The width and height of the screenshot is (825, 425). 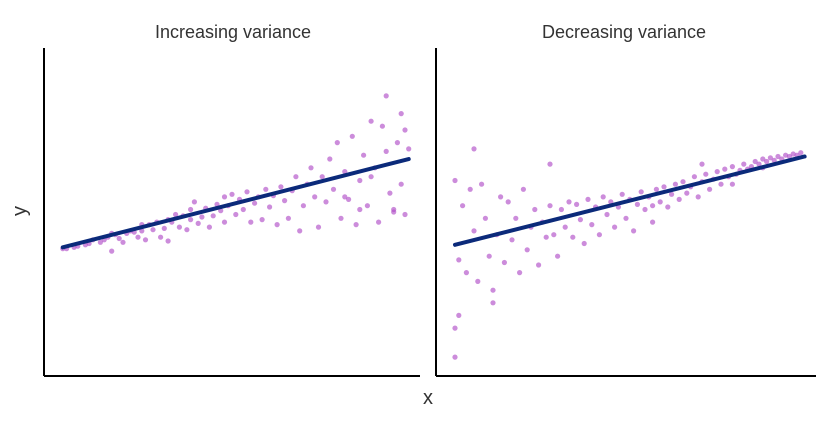 What do you see at coordinates (233, 32) in the screenshot?
I see `panel-title-left: Increasing variance` at bounding box center [233, 32].